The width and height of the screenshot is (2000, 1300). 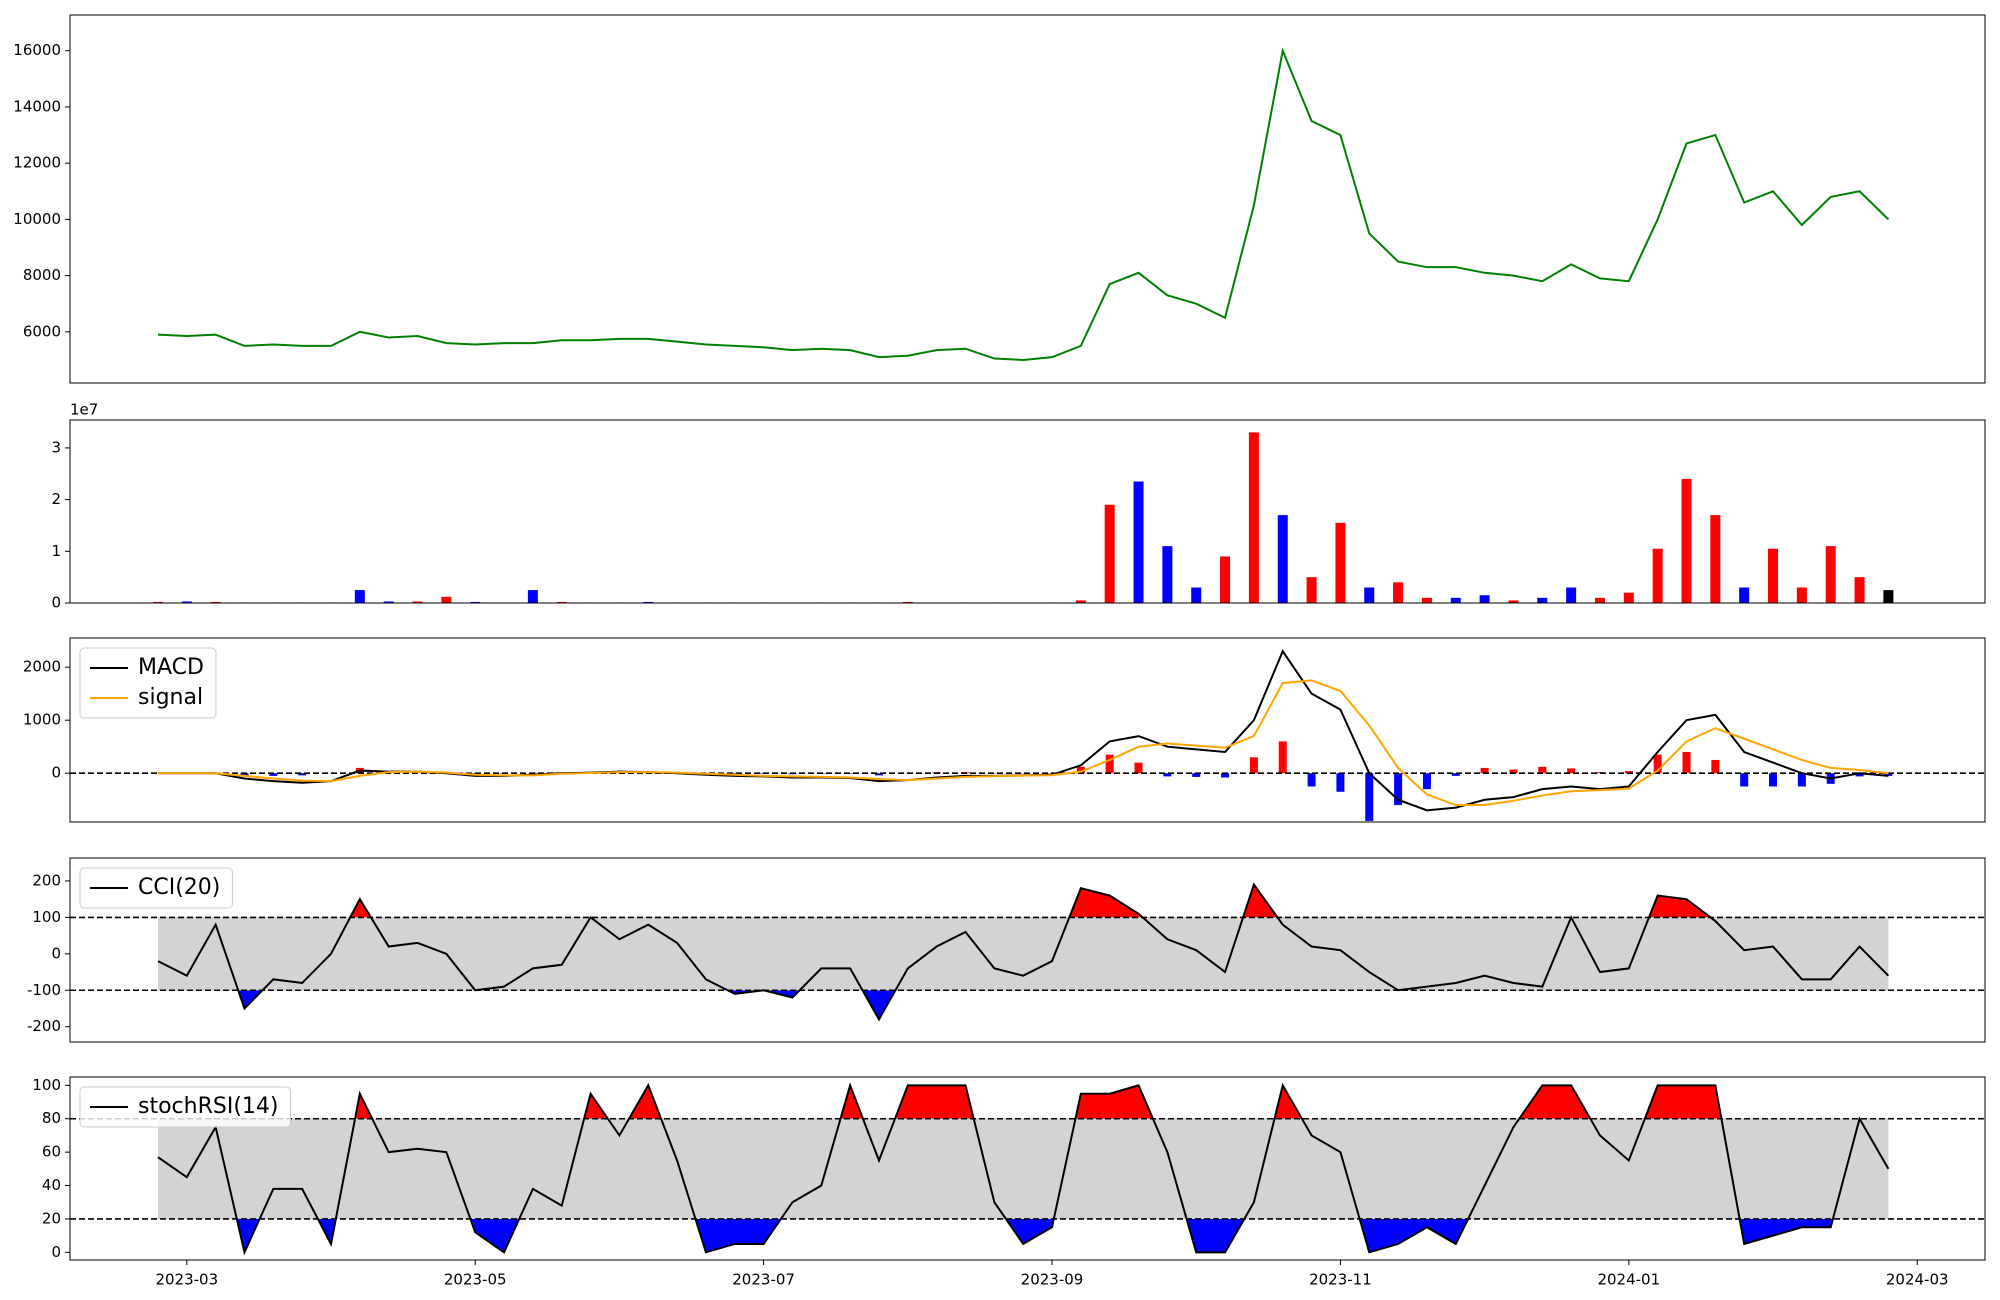 I want to click on y-tick-label: 2000, so click(x=42, y=667).